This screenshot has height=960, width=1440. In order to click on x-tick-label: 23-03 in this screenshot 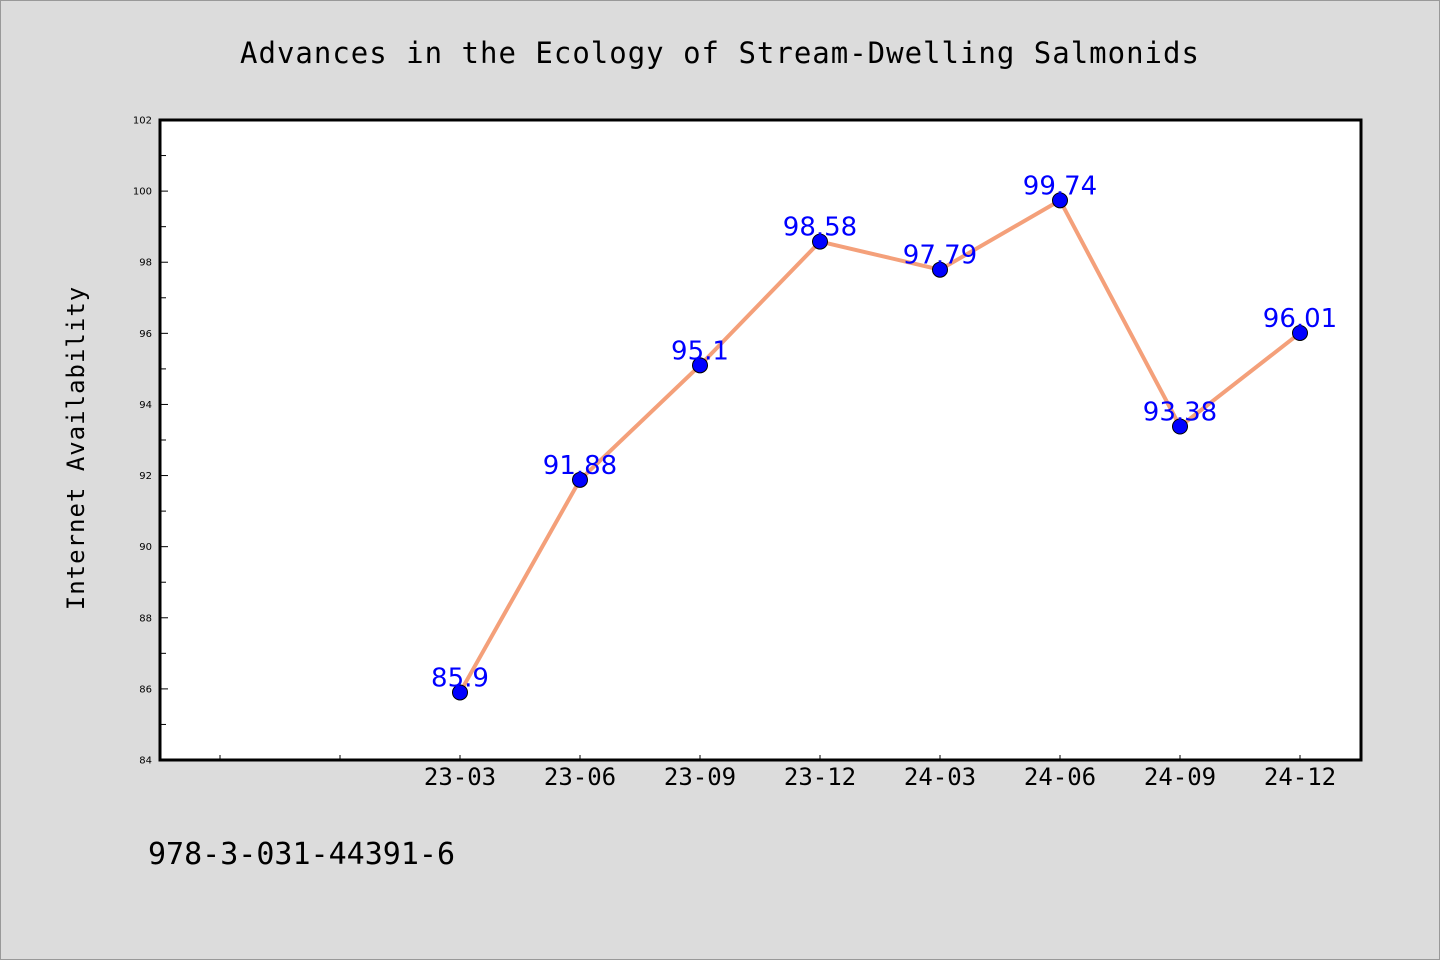, I will do `click(460, 777)`.